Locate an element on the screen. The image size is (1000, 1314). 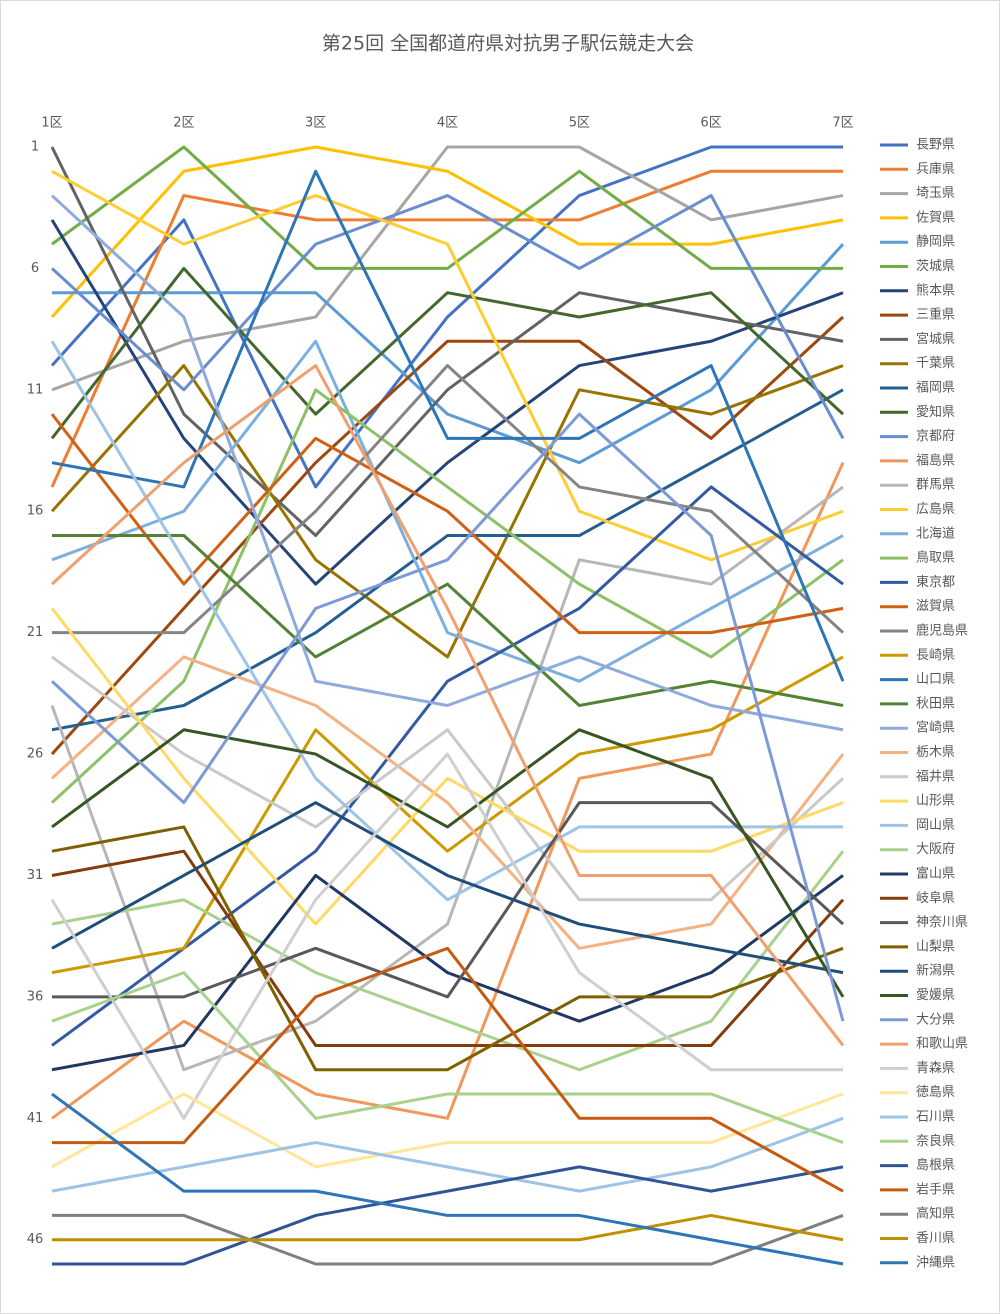
y-tick-label: 1 is located at coordinates (35, 147).